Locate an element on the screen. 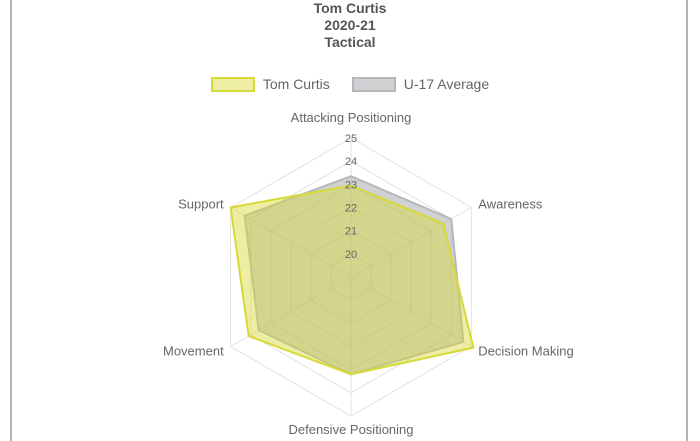 The height and width of the screenshot is (441, 700). tick-label: 20 is located at coordinates (351, 255).